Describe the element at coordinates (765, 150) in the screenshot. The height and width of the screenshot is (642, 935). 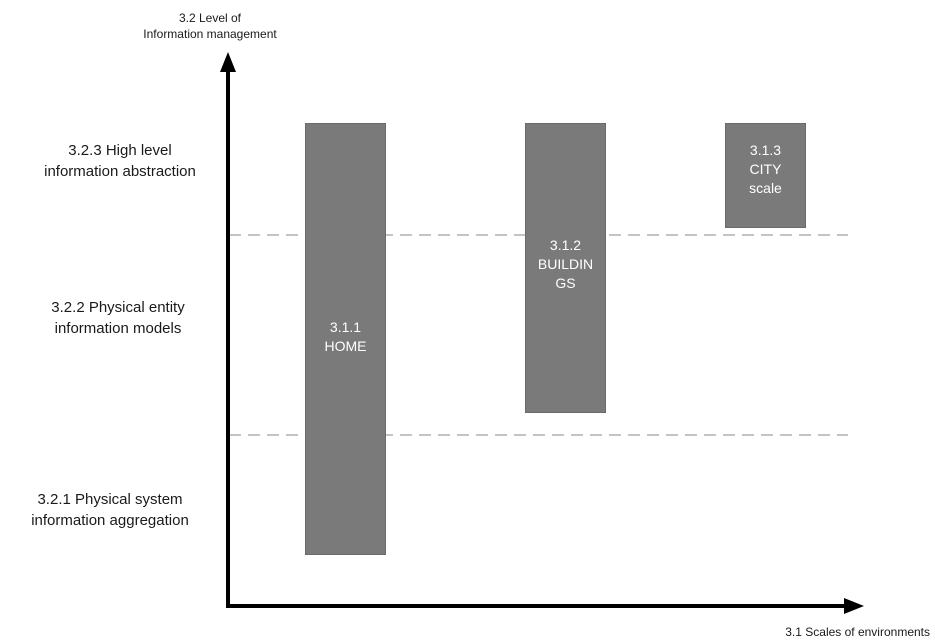
I see `scale-bar-city-line1: 3.1.3` at that location.